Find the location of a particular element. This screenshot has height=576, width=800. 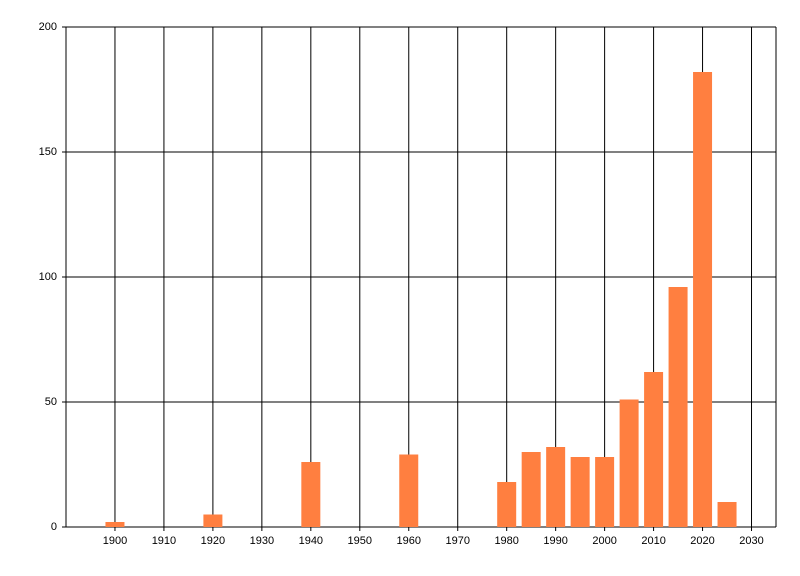

x-tick-label: 1990 is located at coordinates (555, 541).